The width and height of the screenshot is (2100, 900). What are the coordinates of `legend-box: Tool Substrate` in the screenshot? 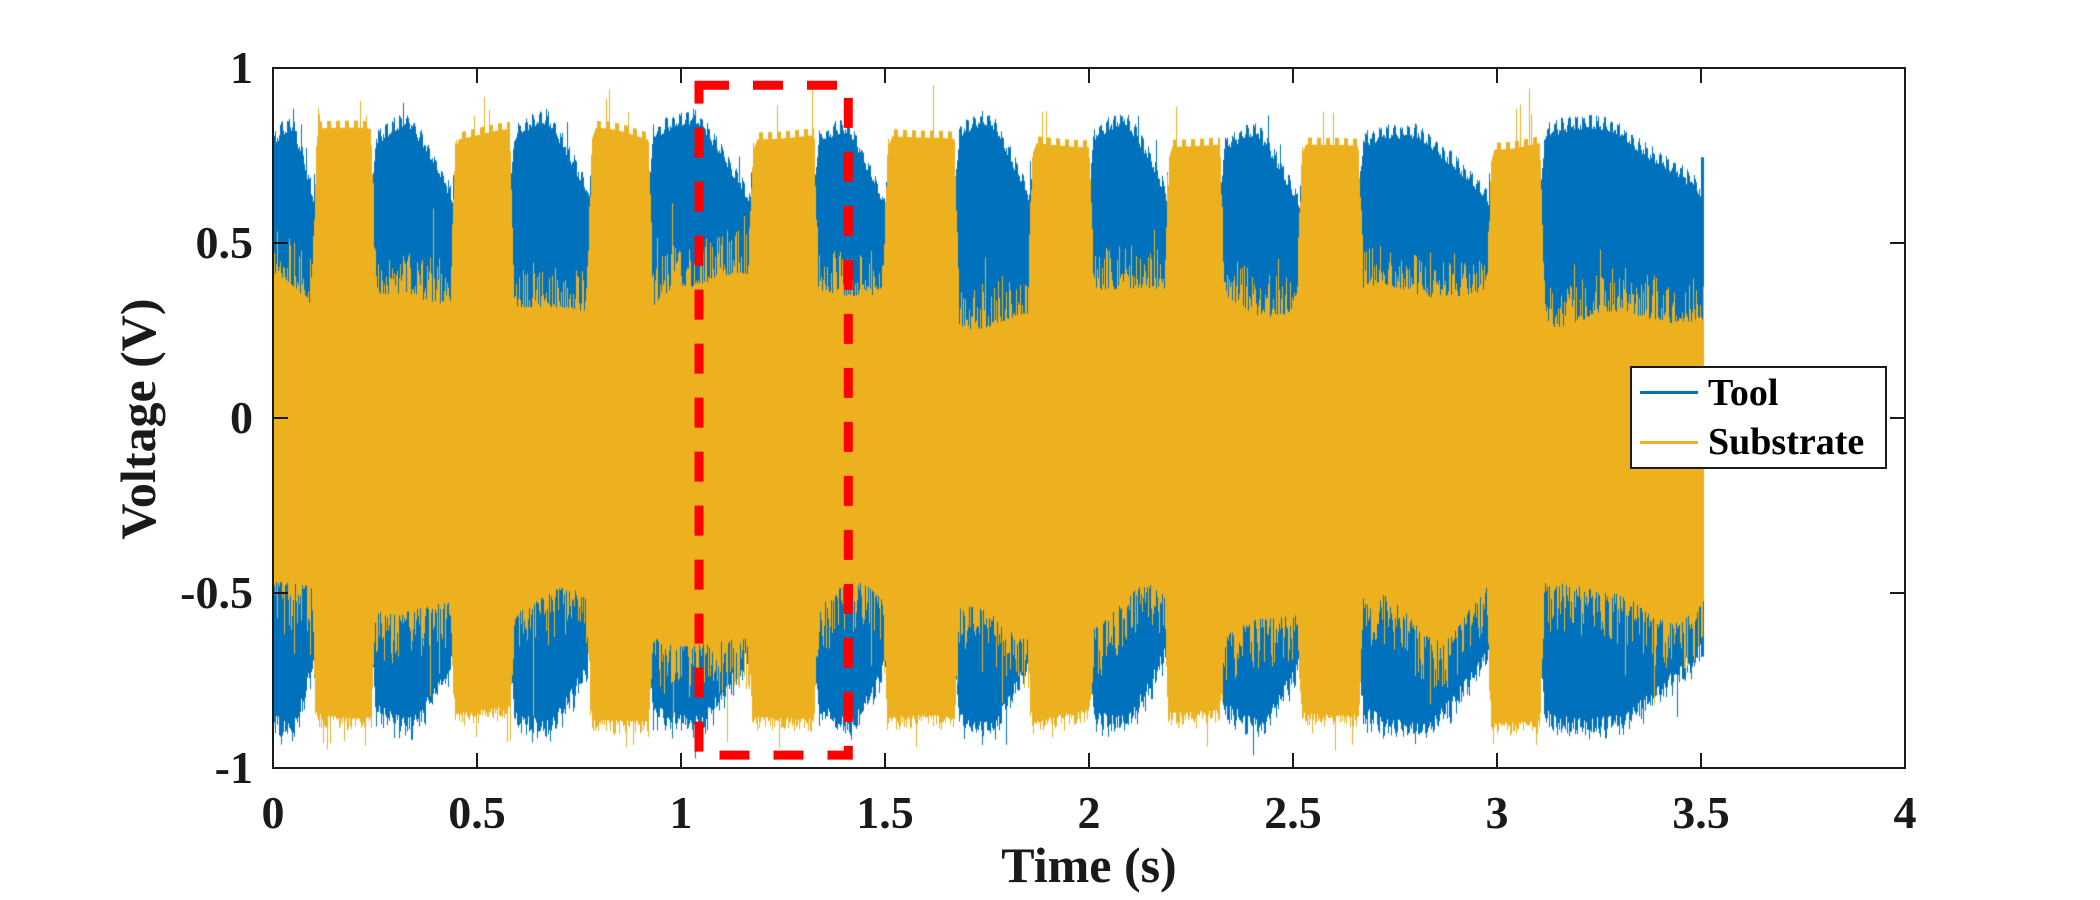 It's located at (1758, 417).